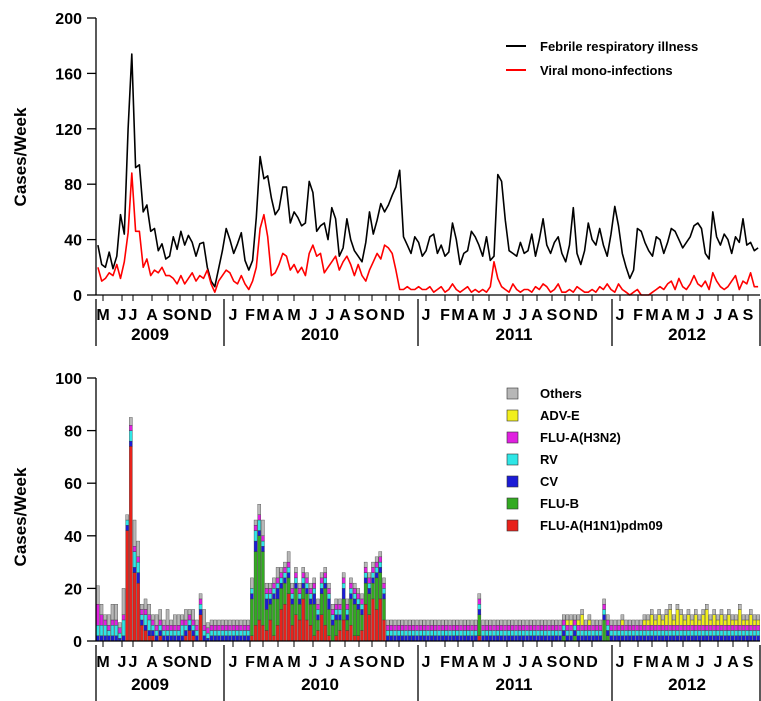  I want to click on bottom-month-label: M, so click(102, 662).